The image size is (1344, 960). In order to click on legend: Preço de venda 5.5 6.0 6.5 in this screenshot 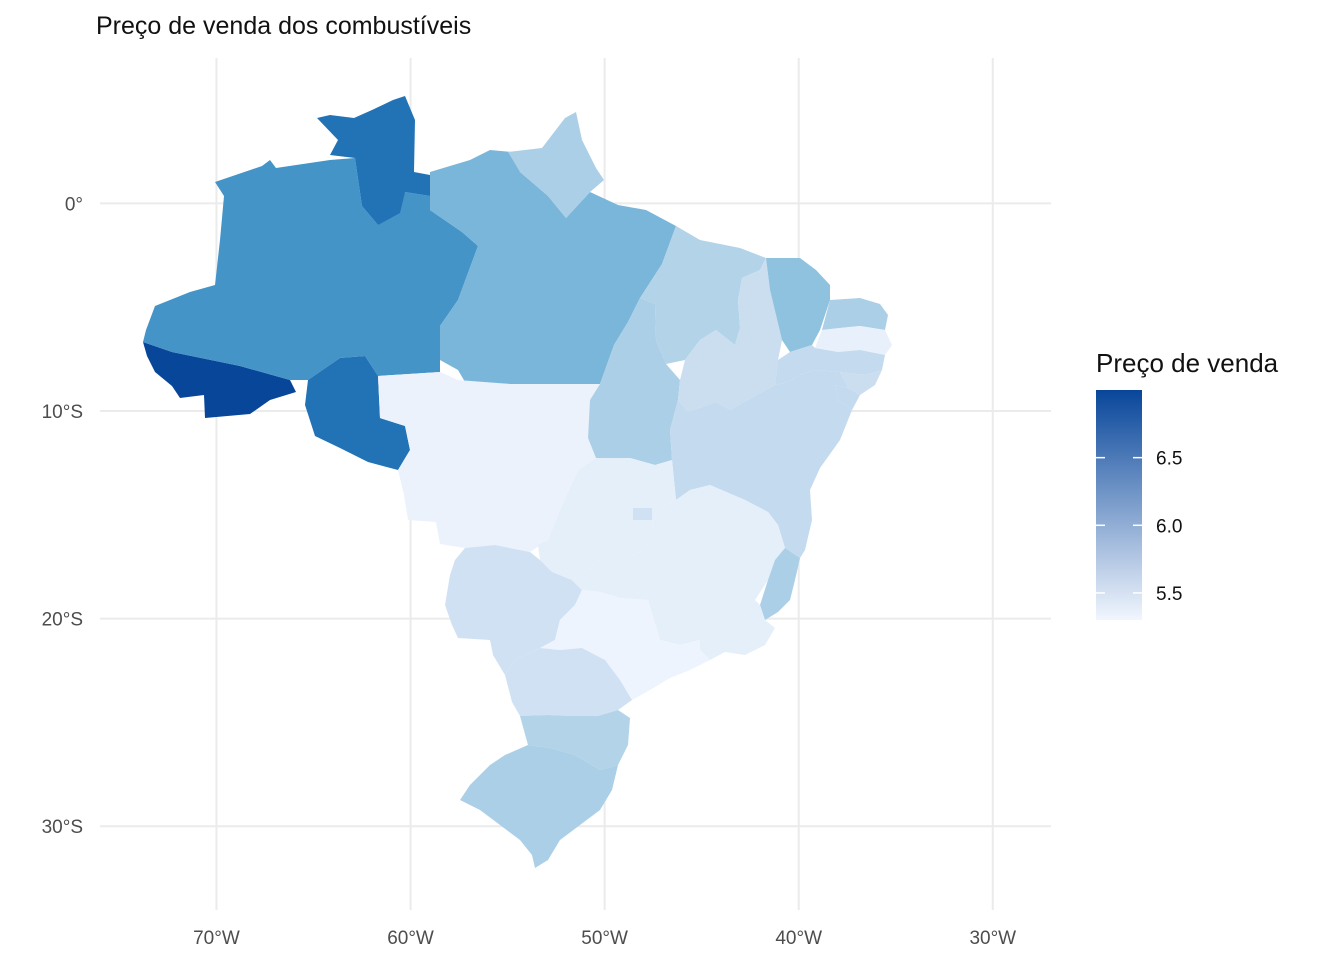, I will do `click(1187, 484)`.